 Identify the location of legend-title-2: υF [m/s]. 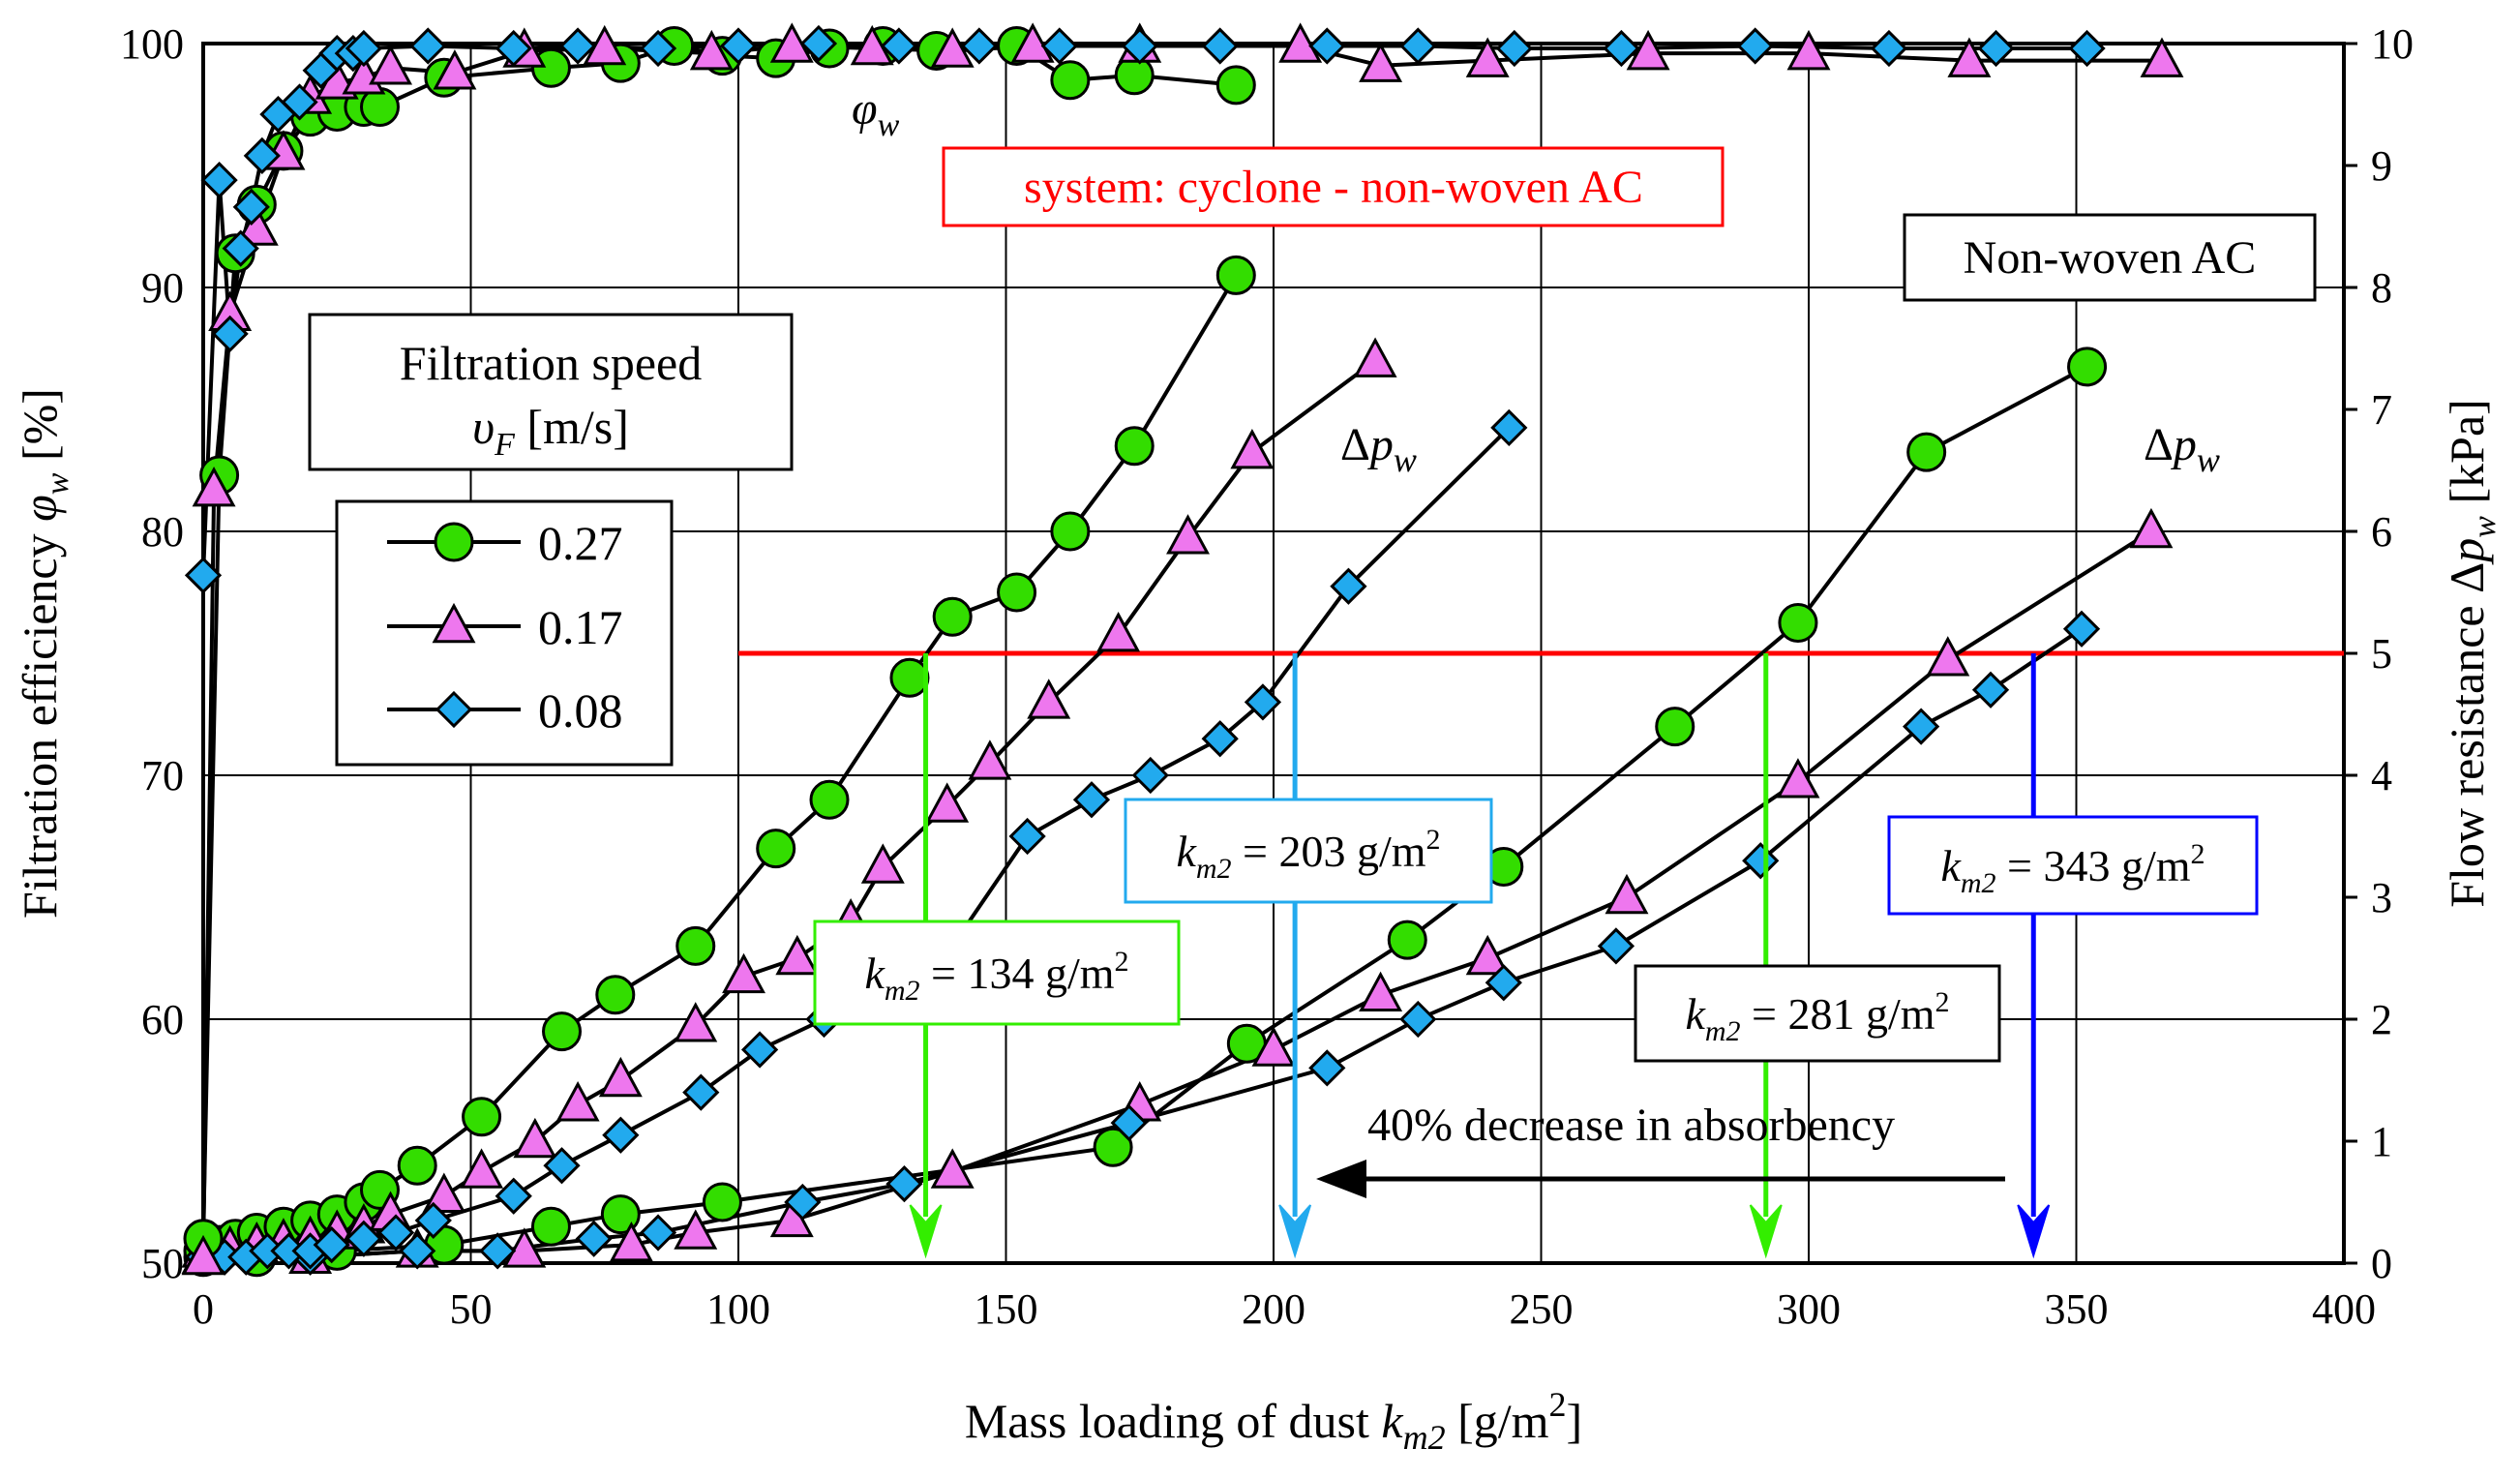
(550, 431).